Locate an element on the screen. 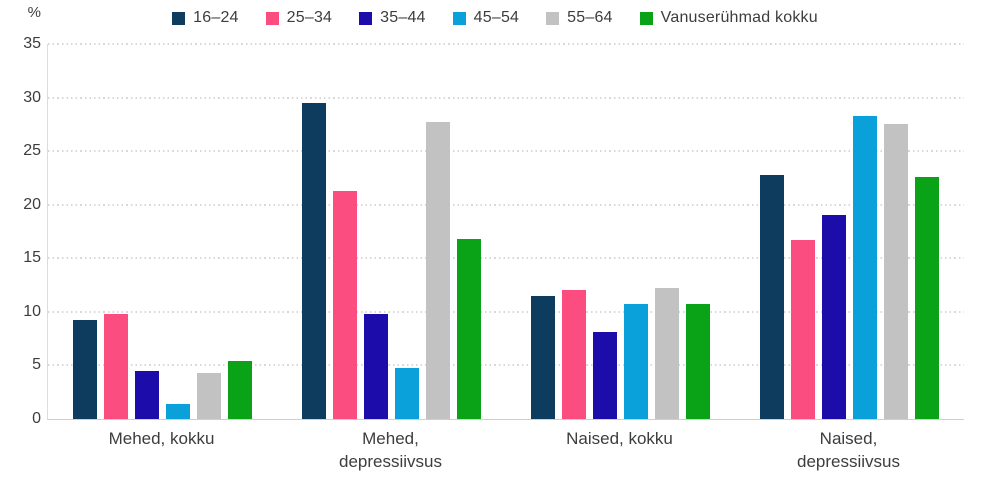  legend-label: 35–44 is located at coordinates (403, 17).